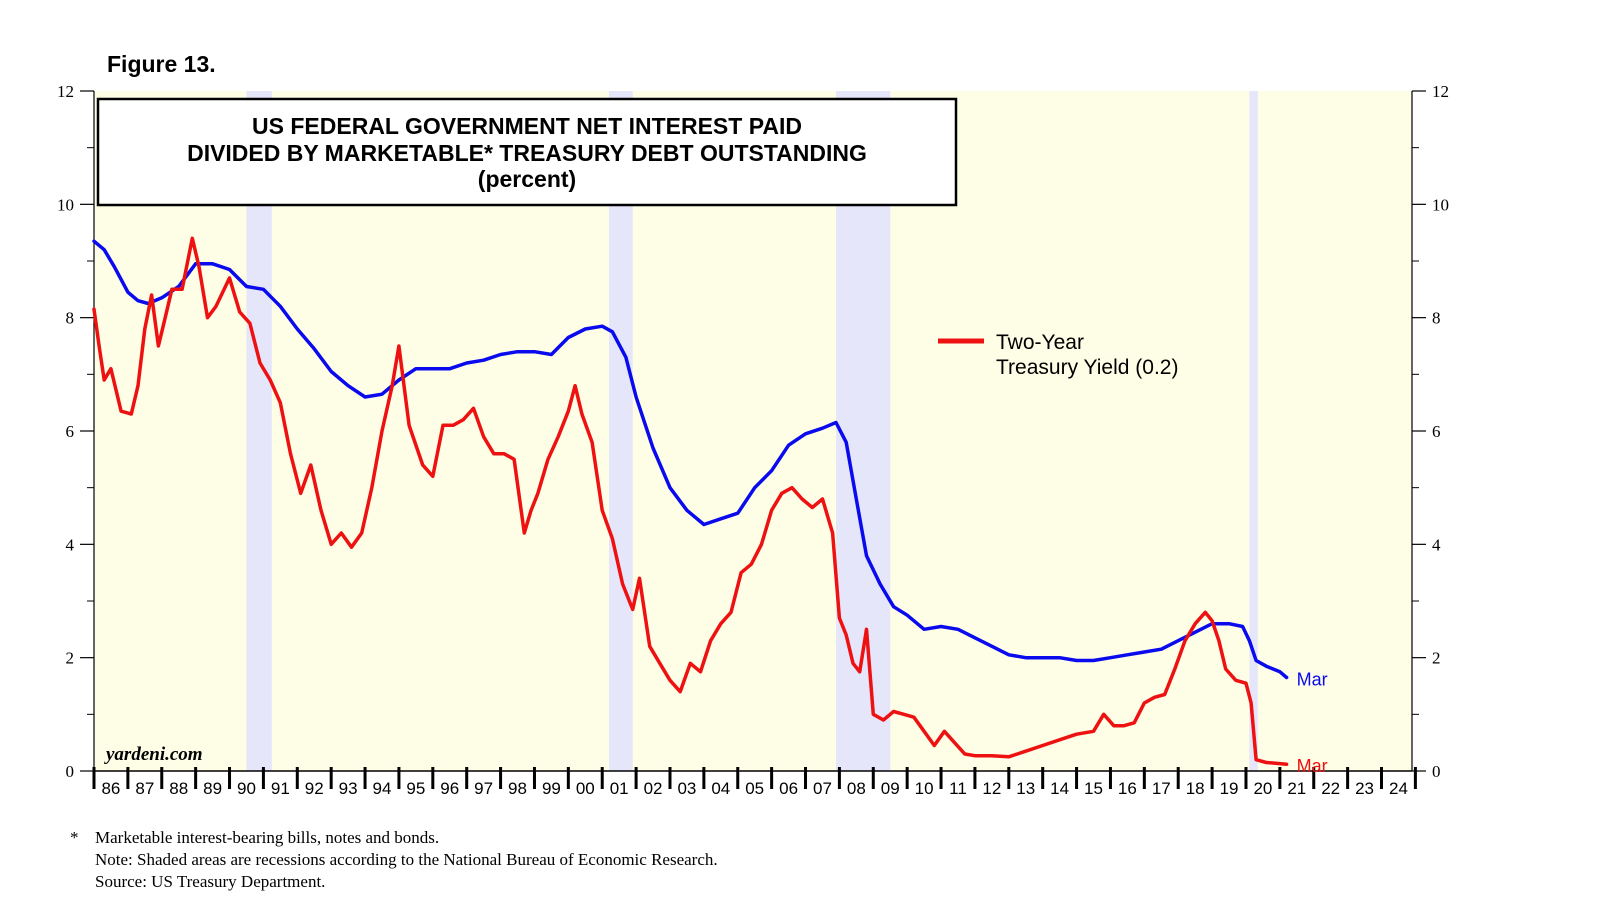 The width and height of the screenshot is (1610, 910). I want to click on x-tick-label-95: 95, so click(415, 788).